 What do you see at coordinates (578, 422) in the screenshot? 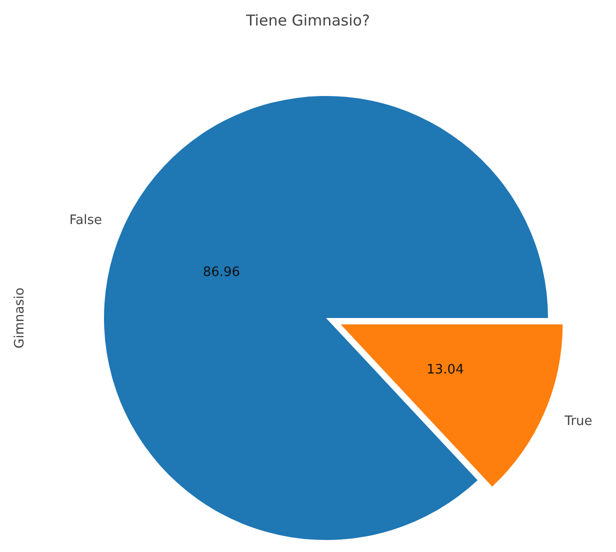
I see `slice-label: True` at bounding box center [578, 422].